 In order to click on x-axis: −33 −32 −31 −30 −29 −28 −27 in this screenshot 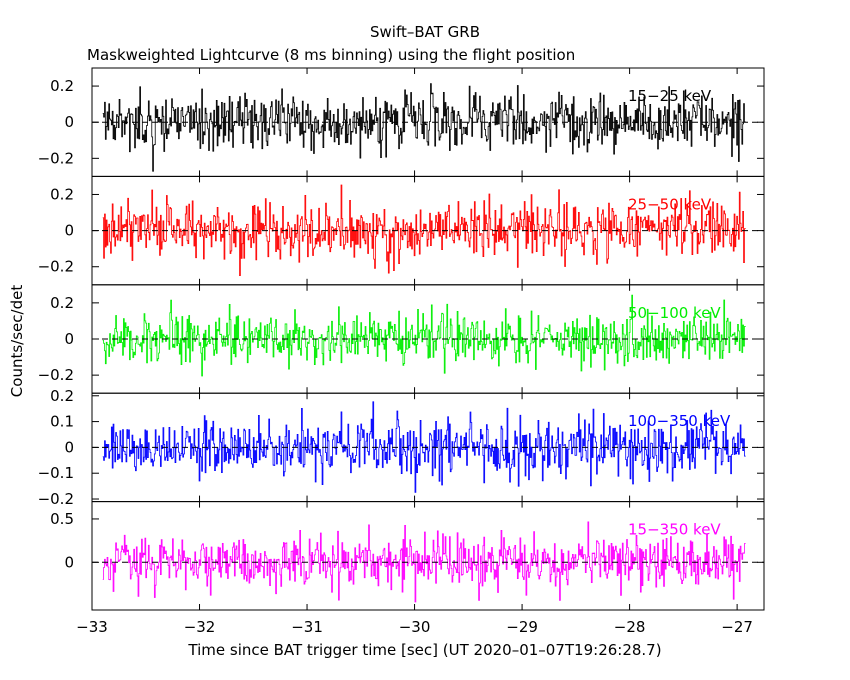, I will do `click(414, 627)`.